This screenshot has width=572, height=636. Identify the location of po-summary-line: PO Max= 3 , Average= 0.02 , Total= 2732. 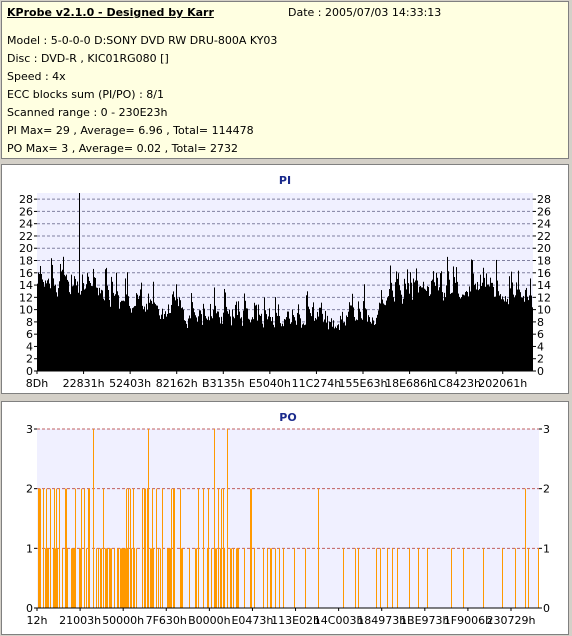
(122, 148).